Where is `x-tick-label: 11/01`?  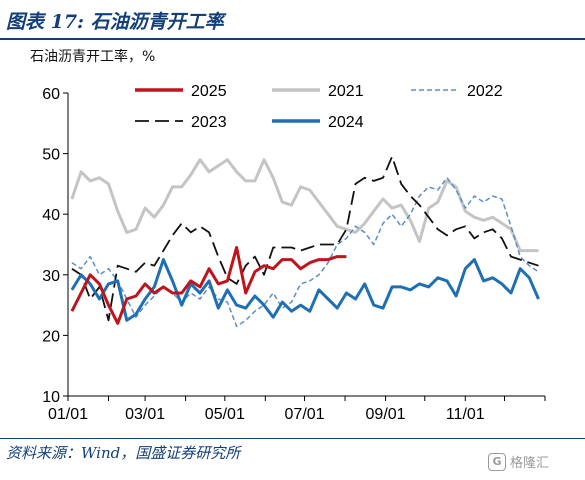
x-tick-label: 11/01 is located at coordinates (465, 414).